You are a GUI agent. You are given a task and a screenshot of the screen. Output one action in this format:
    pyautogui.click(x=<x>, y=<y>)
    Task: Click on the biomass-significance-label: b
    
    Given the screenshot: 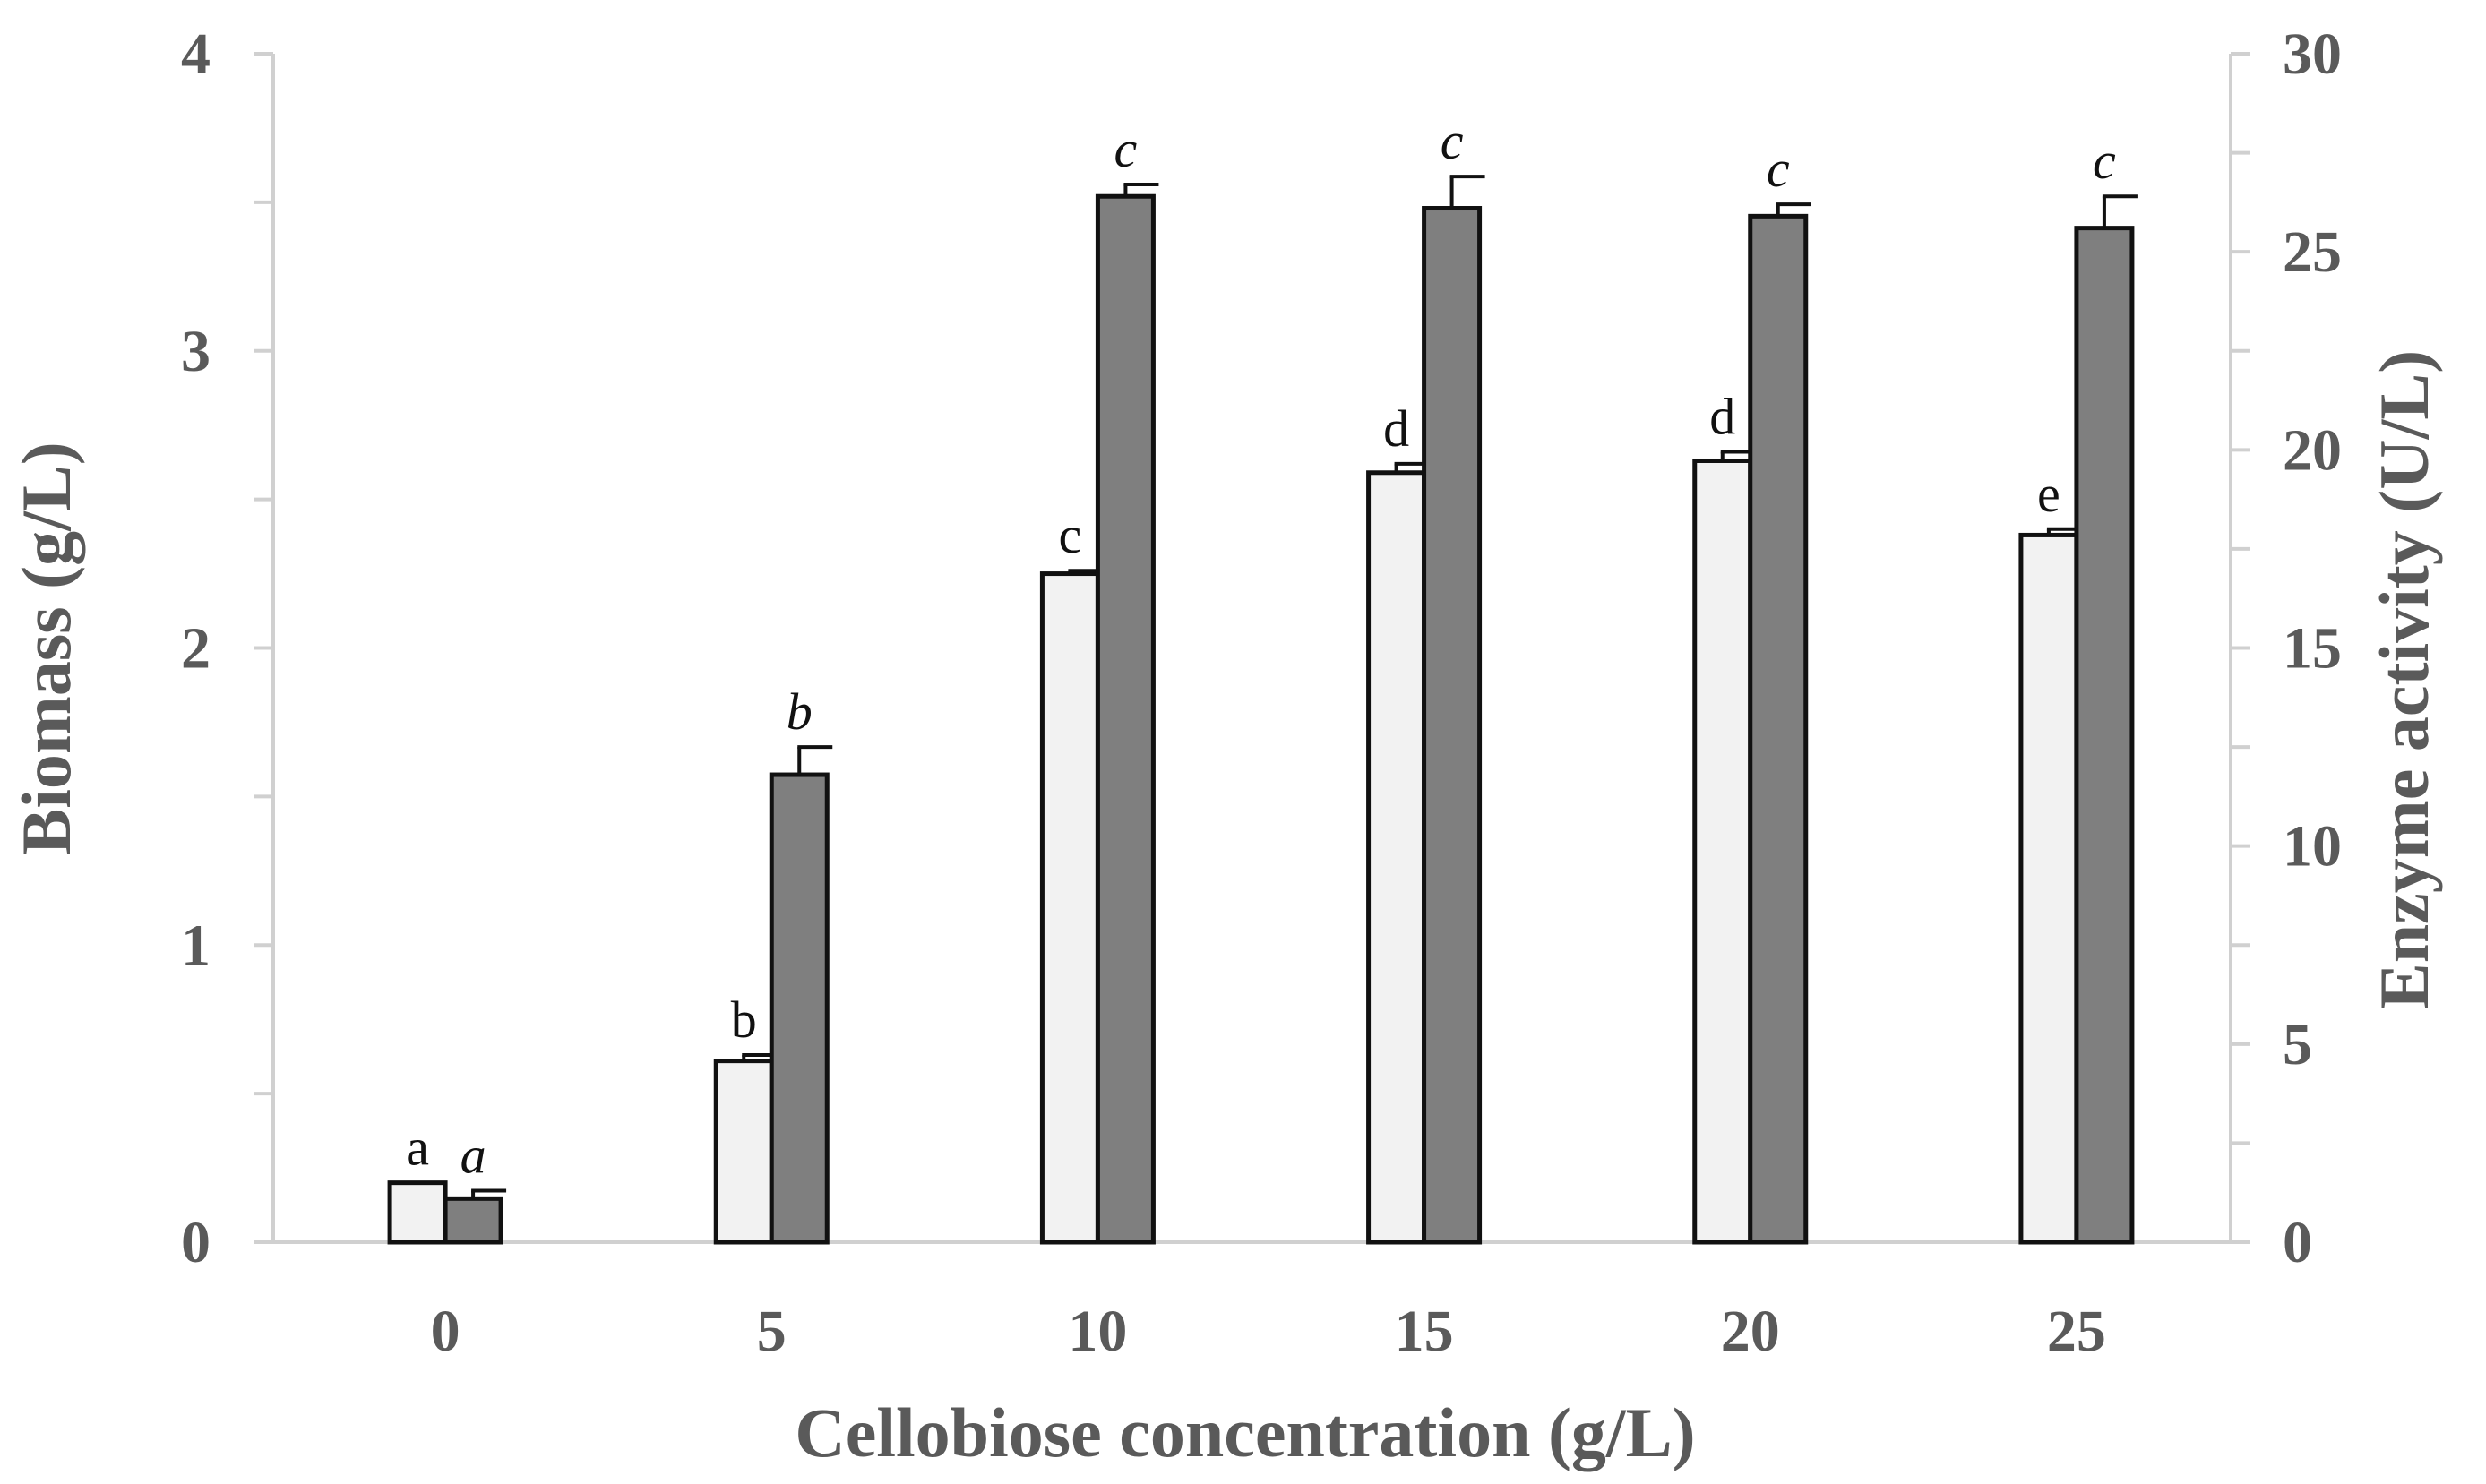 What is the action you would take?
    pyautogui.click(x=744, y=1020)
    